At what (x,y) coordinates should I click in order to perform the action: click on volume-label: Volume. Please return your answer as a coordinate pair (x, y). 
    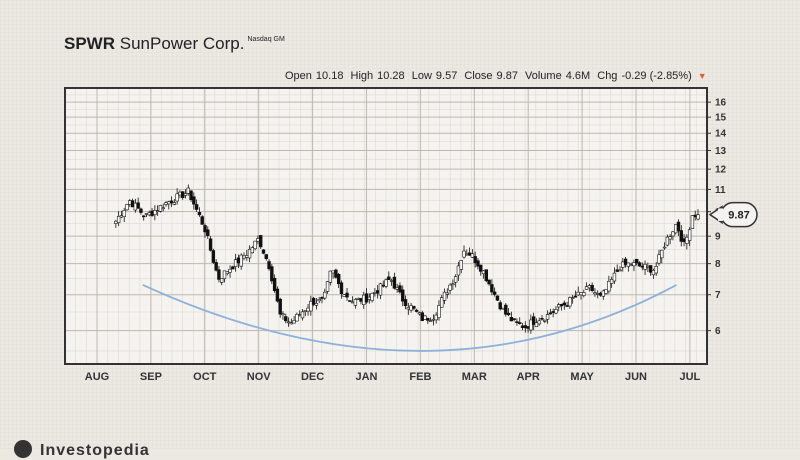
    Looking at the image, I should click on (543, 76).